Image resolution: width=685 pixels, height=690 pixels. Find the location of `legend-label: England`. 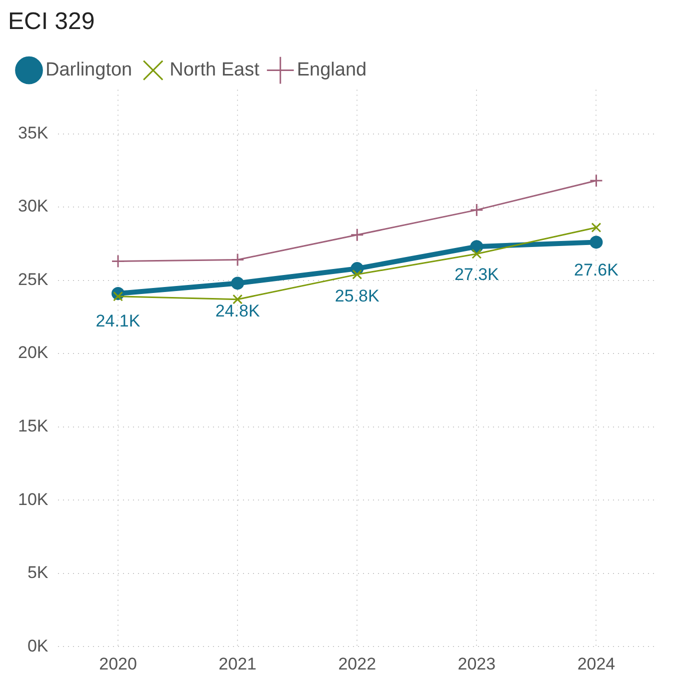

legend-label: England is located at coordinates (331, 70).